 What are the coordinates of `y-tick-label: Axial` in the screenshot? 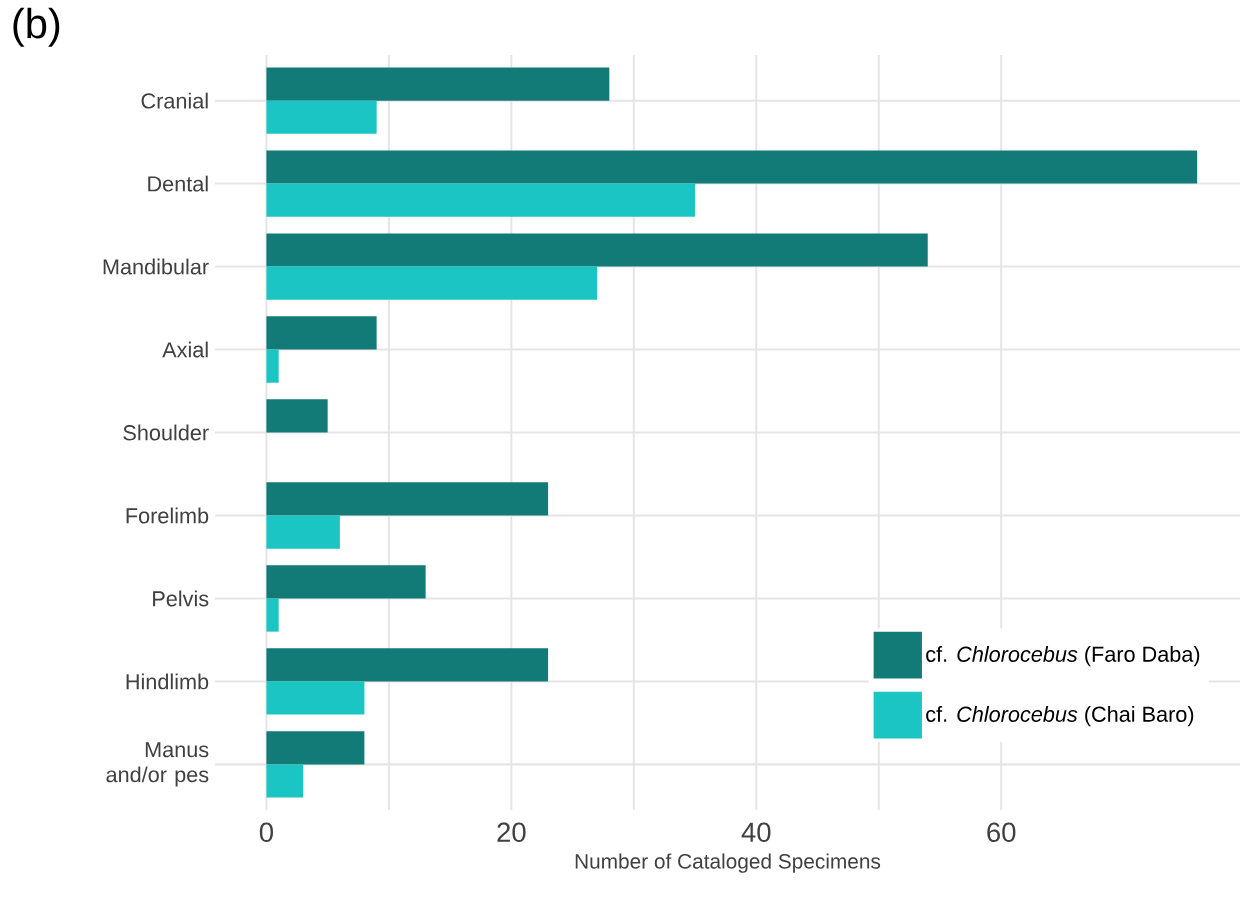 It's located at (185, 349).